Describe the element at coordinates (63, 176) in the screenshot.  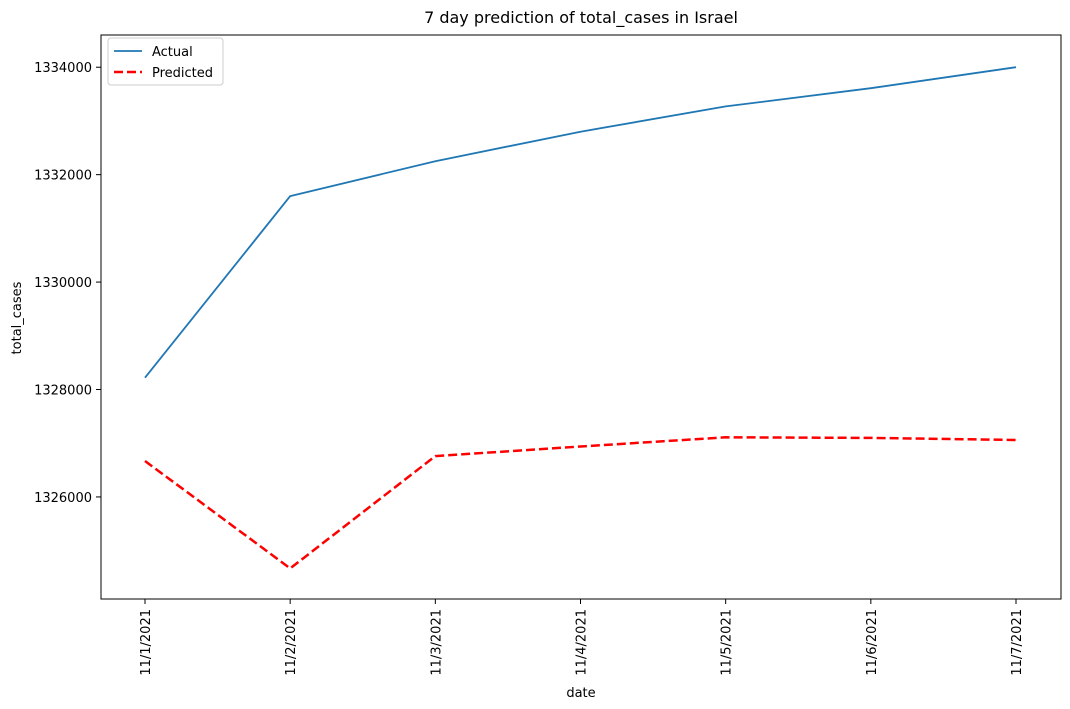
I see `y-tick-label: 1332000` at that location.